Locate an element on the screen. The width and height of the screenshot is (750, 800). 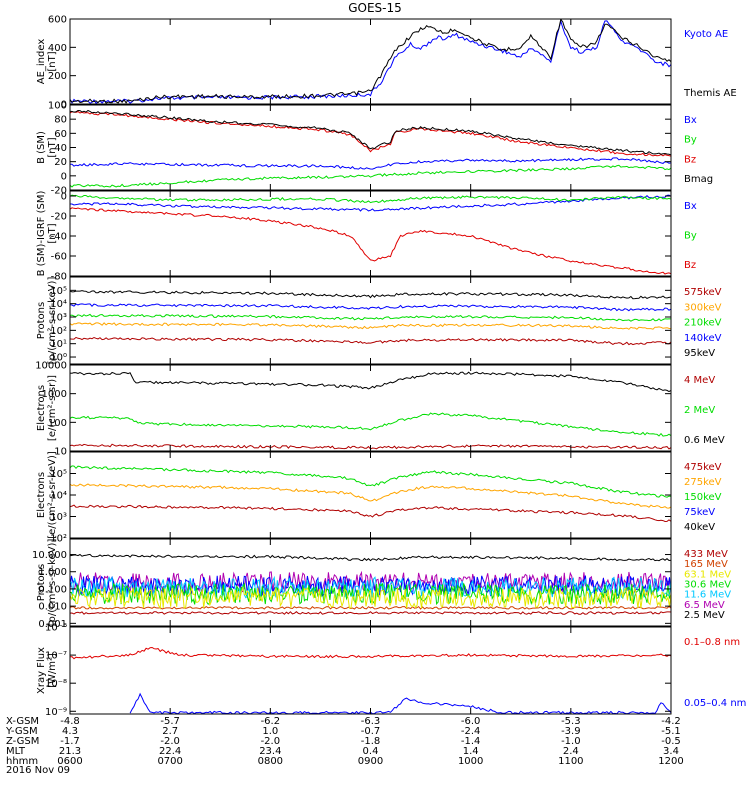
ephem-value: 2.7 is located at coordinates (170, 731).